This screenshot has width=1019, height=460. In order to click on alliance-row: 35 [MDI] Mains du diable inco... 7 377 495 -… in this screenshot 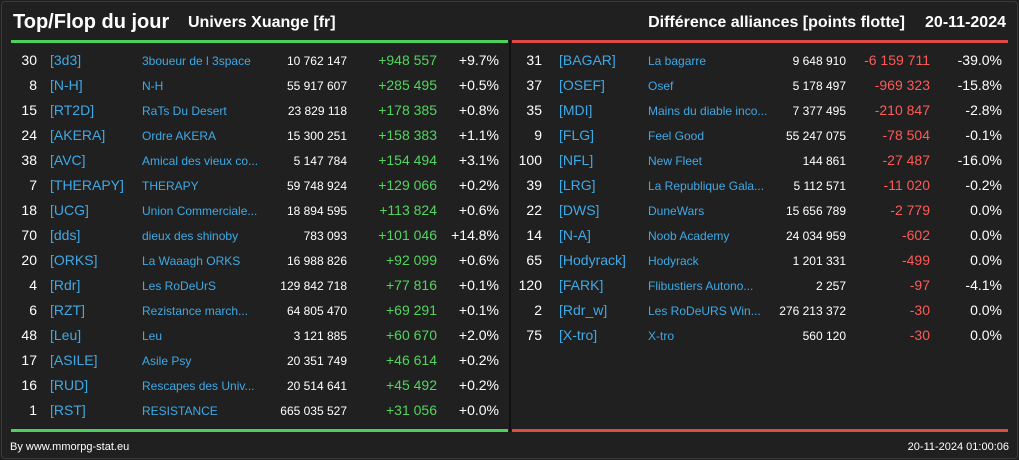, I will do `click(760, 109)`.